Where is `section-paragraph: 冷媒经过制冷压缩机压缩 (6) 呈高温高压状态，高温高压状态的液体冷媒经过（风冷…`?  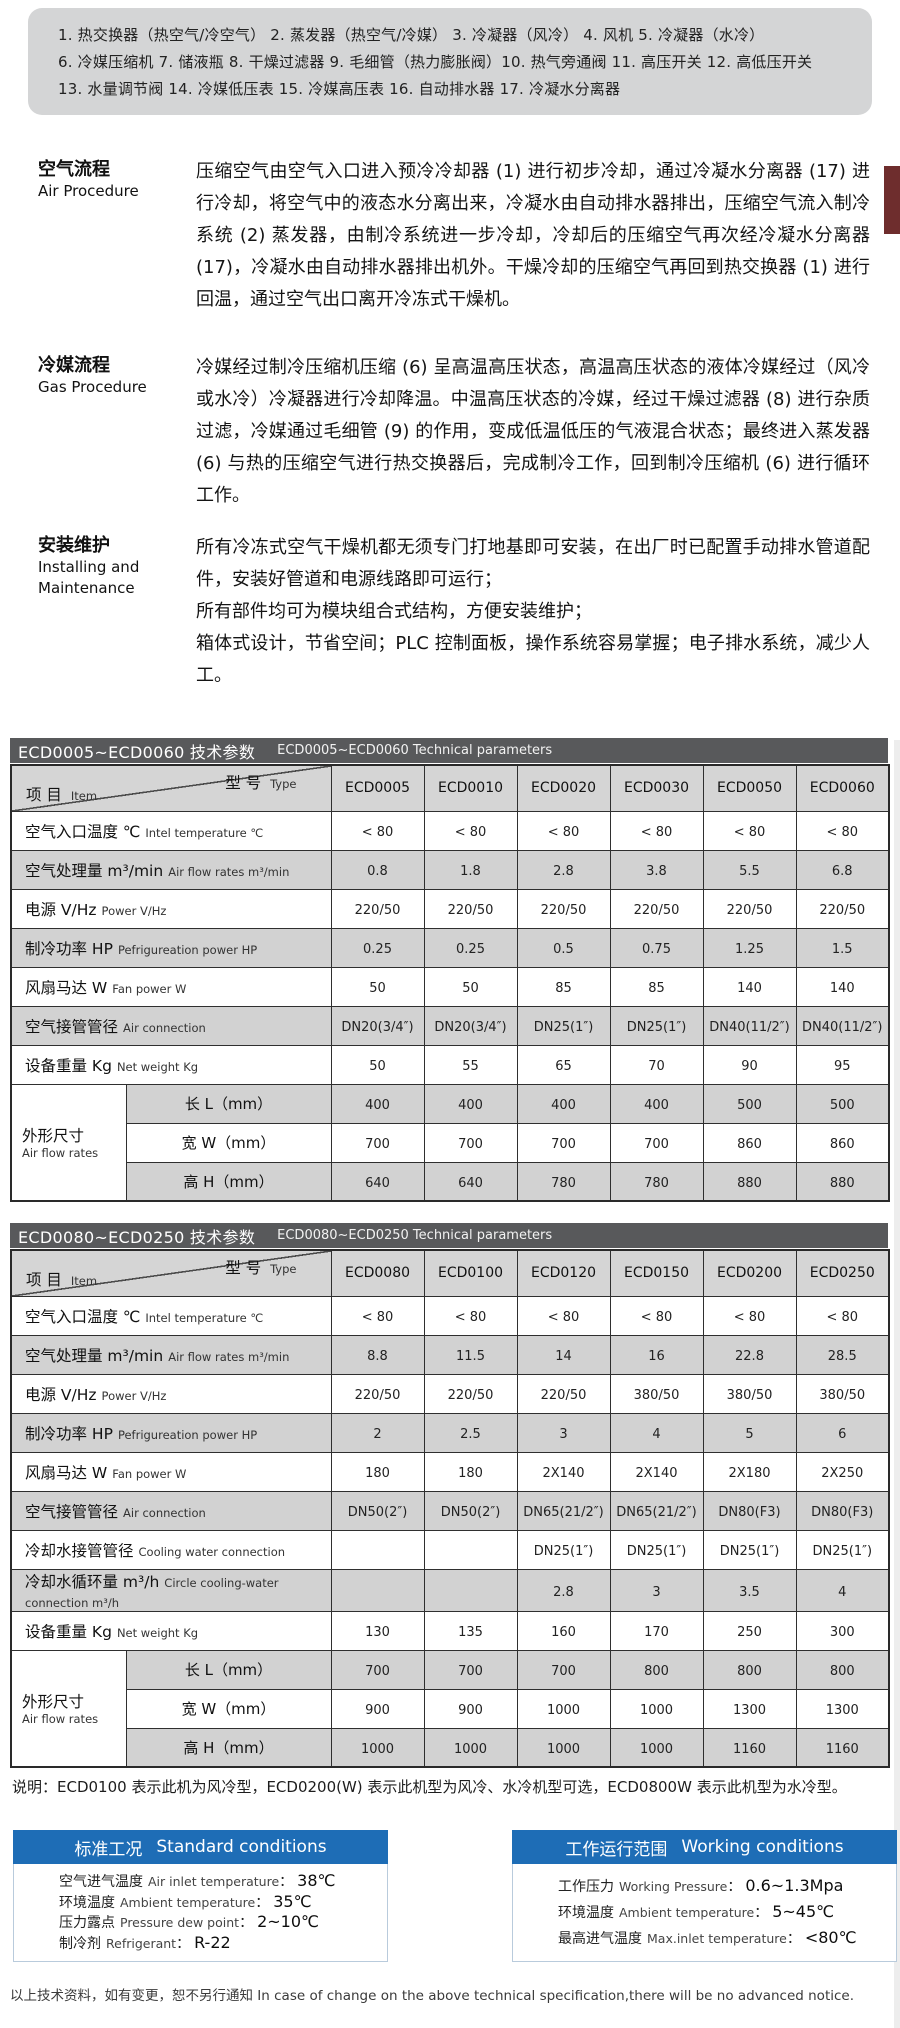
section-paragraph: 冷媒经过制冷压缩机压缩 (6) 呈高温高压状态，高温高压状态的液体冷媒经过（风冷… is located at coordinates (533, 431).